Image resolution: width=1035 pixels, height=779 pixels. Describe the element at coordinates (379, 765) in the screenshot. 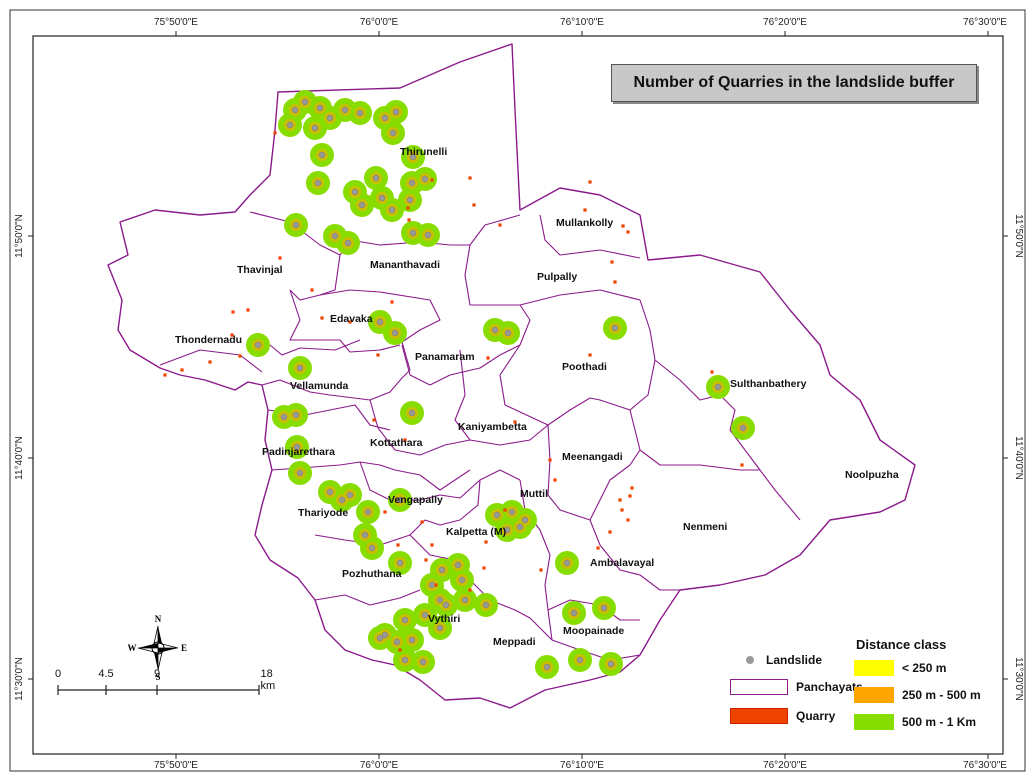

I see `bottom-label-2: 76°0'0"E` at that location.